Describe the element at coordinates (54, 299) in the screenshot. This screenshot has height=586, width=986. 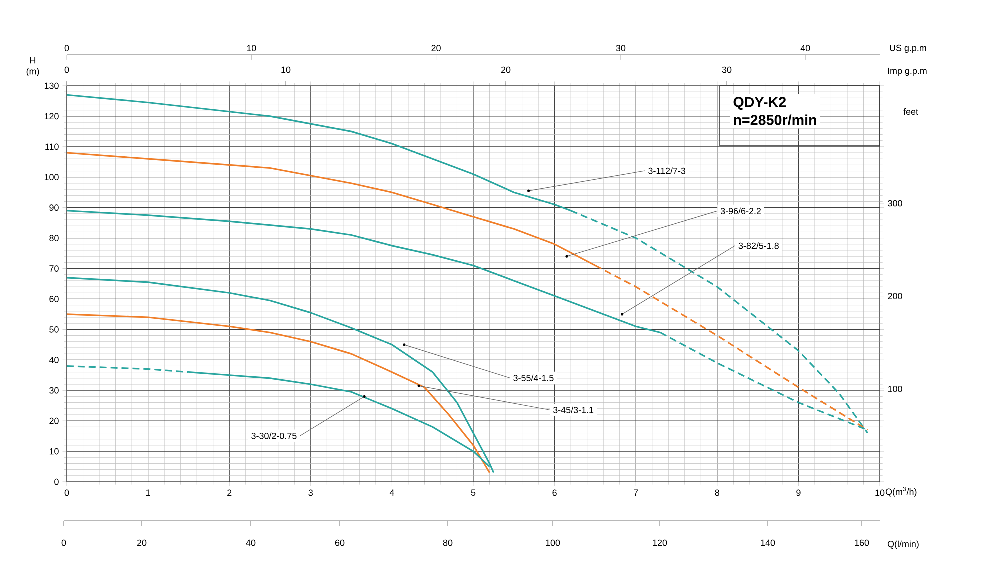
I see `y-tick-label: 60` at that location.